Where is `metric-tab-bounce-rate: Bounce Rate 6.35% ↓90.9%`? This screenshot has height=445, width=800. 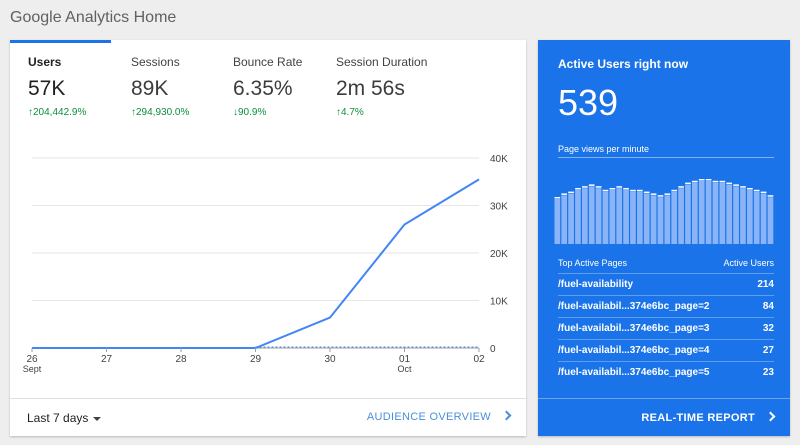
metric-tab-bounce-rate: Bounce Rate 6.35% ↓90.9% is located at coordinates (267, 86).